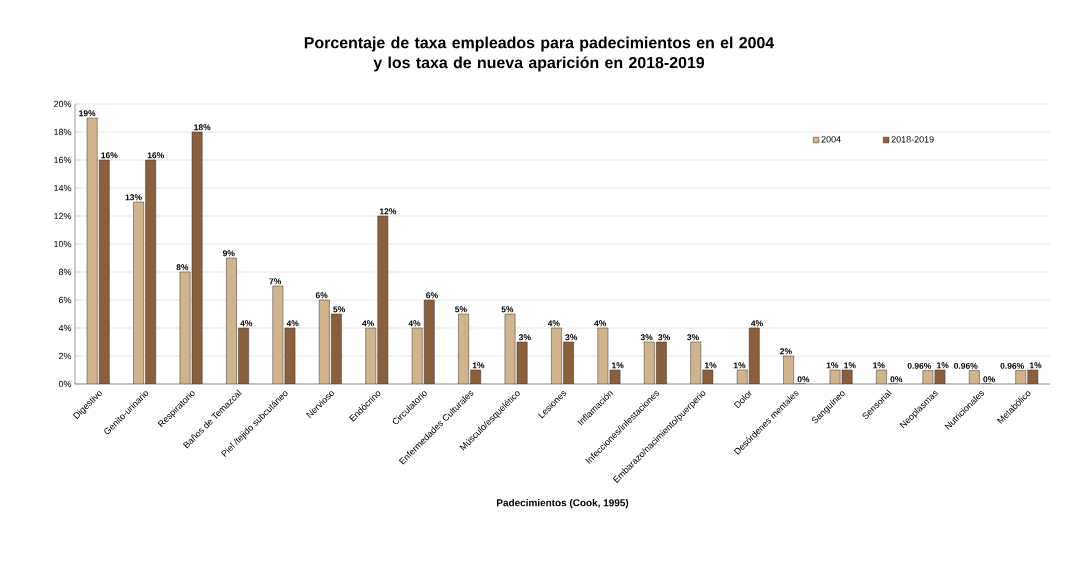 The width and height of the screenshot is (1078, 581). Describe the element at coordinates (228, 253) in the screenshot. I see `data-label: 9%` at that location.